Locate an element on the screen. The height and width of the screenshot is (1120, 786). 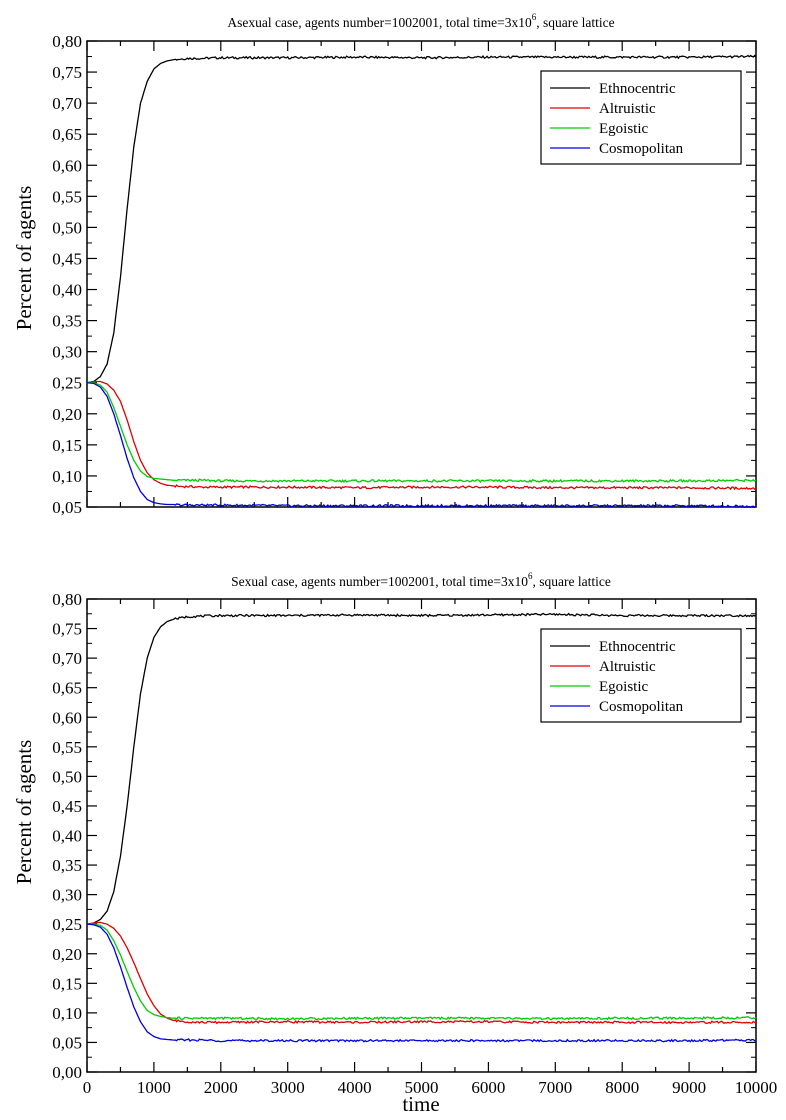
x-tick-label: 2000 is located at coordinates (221, 1087).